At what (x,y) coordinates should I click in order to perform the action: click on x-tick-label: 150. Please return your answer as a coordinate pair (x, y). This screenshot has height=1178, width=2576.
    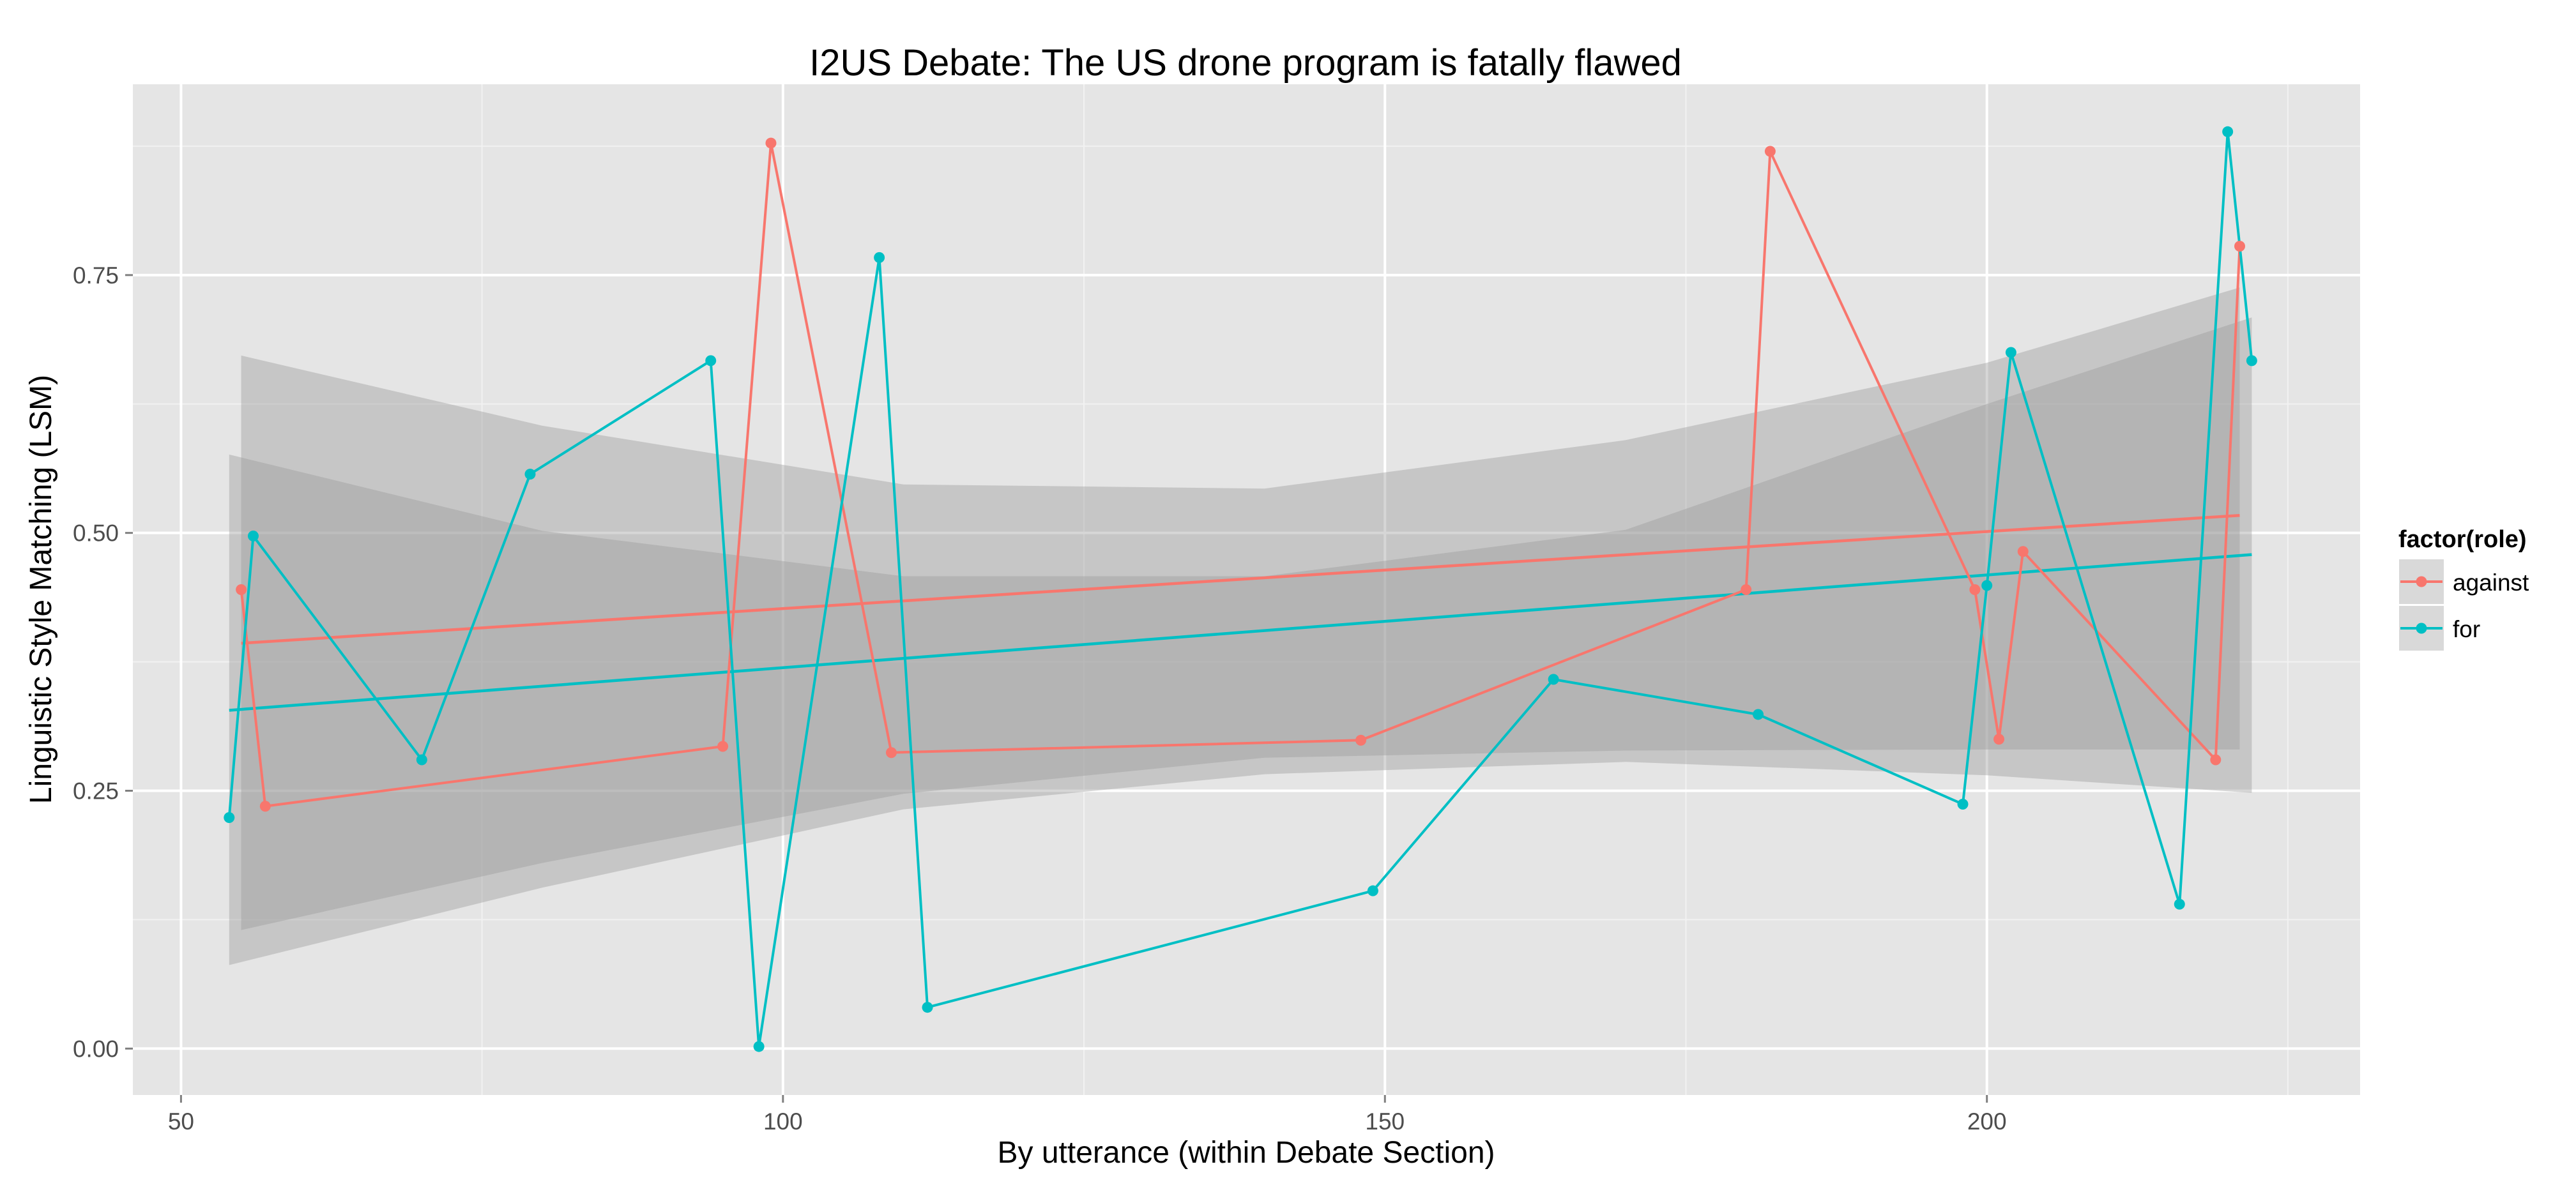
    Looking at the image, I should click on (1385, 1121).